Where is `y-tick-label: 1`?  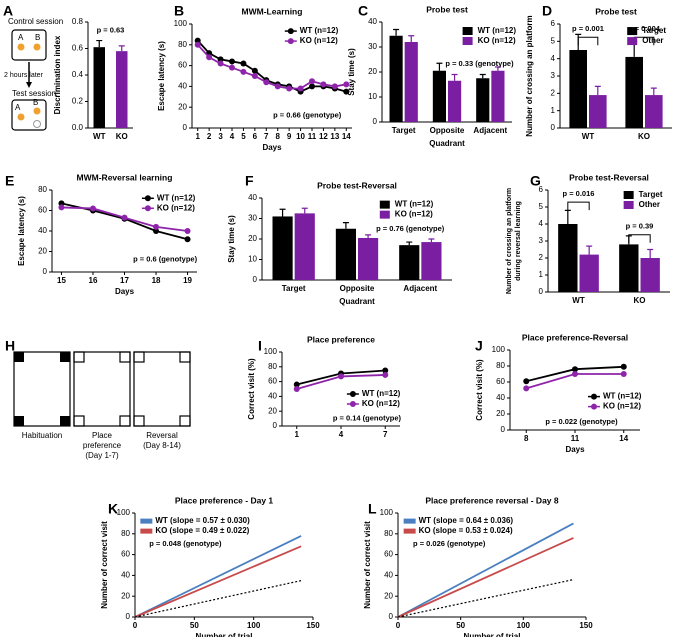 y-tick-label: 1 is located at coordinates (553, 110).